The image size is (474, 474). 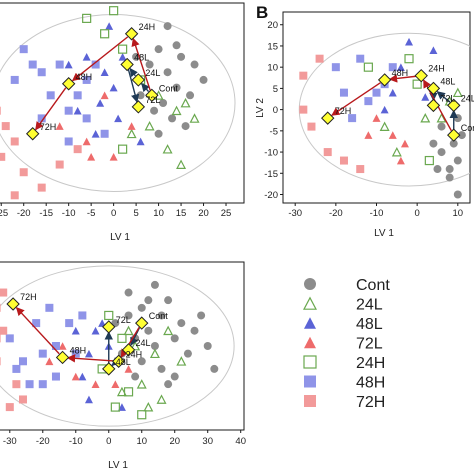 What do you see at coordinates (169, 88) in the screenshot?
I see `centroid-label: Cont` at bounding box center [169, 88].